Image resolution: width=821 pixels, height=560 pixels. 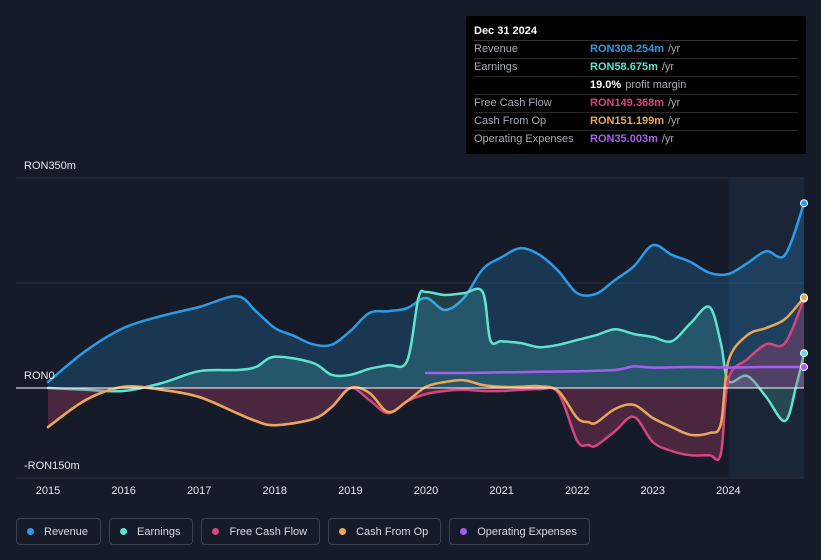 I want to click on legend-label: Earnings, so click(x=159, y=531).